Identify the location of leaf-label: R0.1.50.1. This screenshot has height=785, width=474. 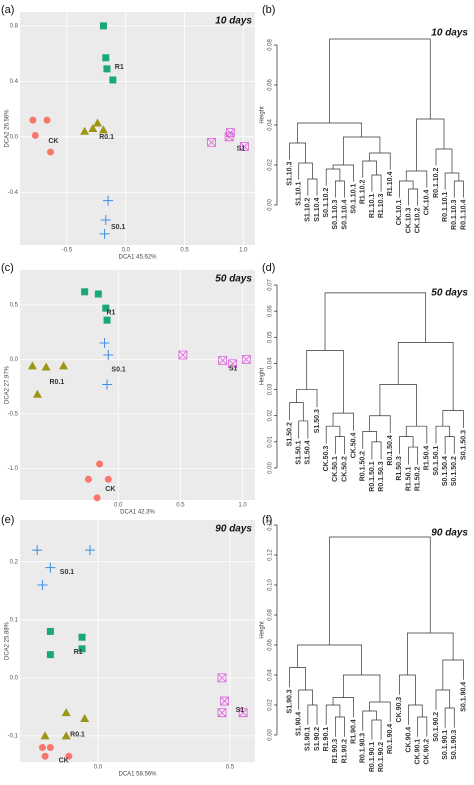
(372, 476).